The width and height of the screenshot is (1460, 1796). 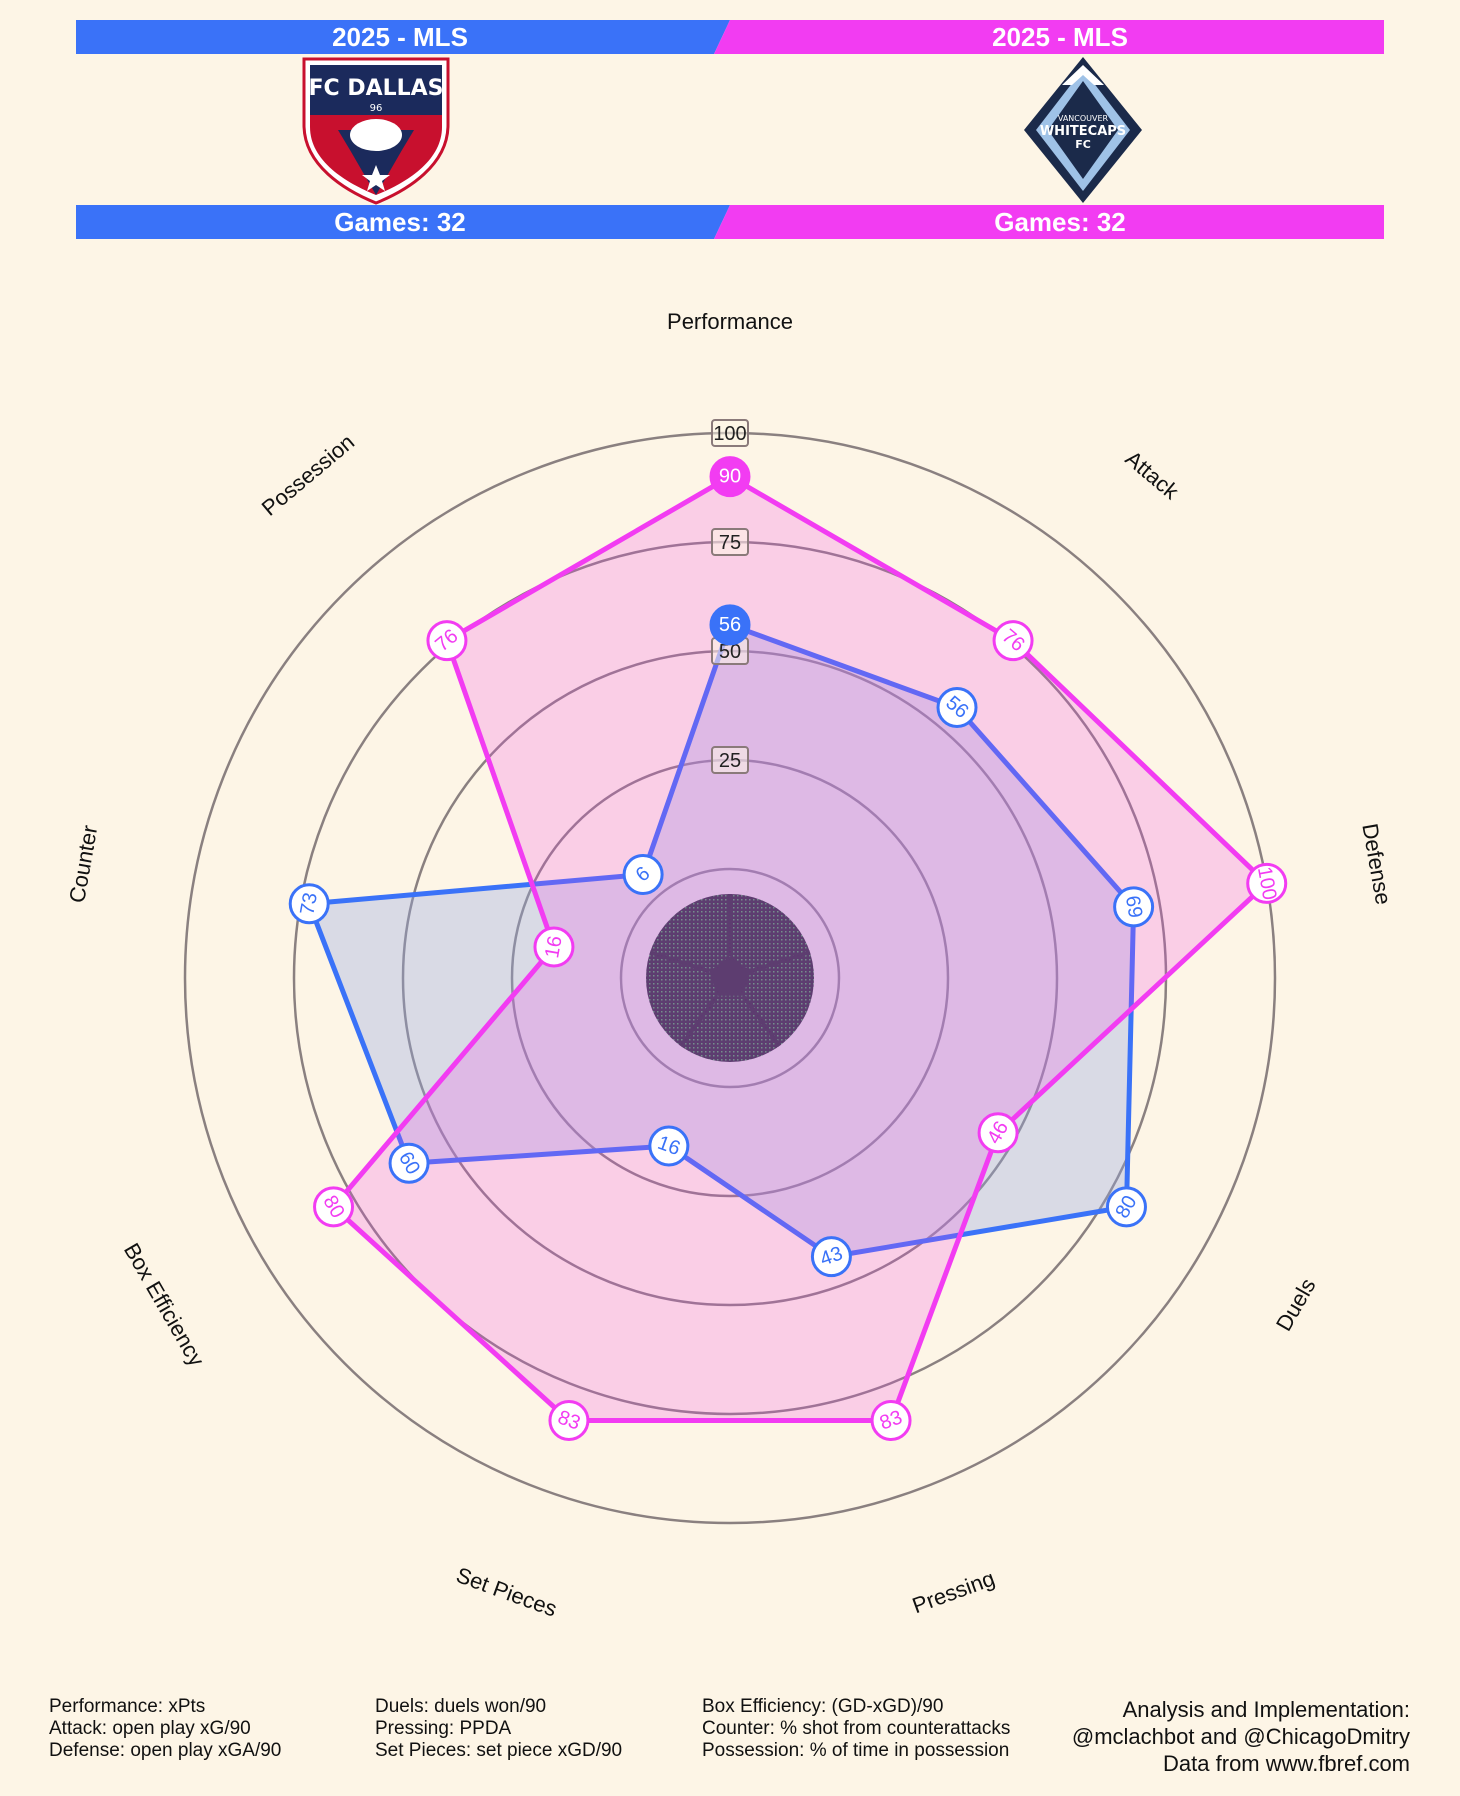 What do you see at coordinates (1376, 864) in the screenshot?
I see `axis-label: Defense` at bounding box center [1376, 864].